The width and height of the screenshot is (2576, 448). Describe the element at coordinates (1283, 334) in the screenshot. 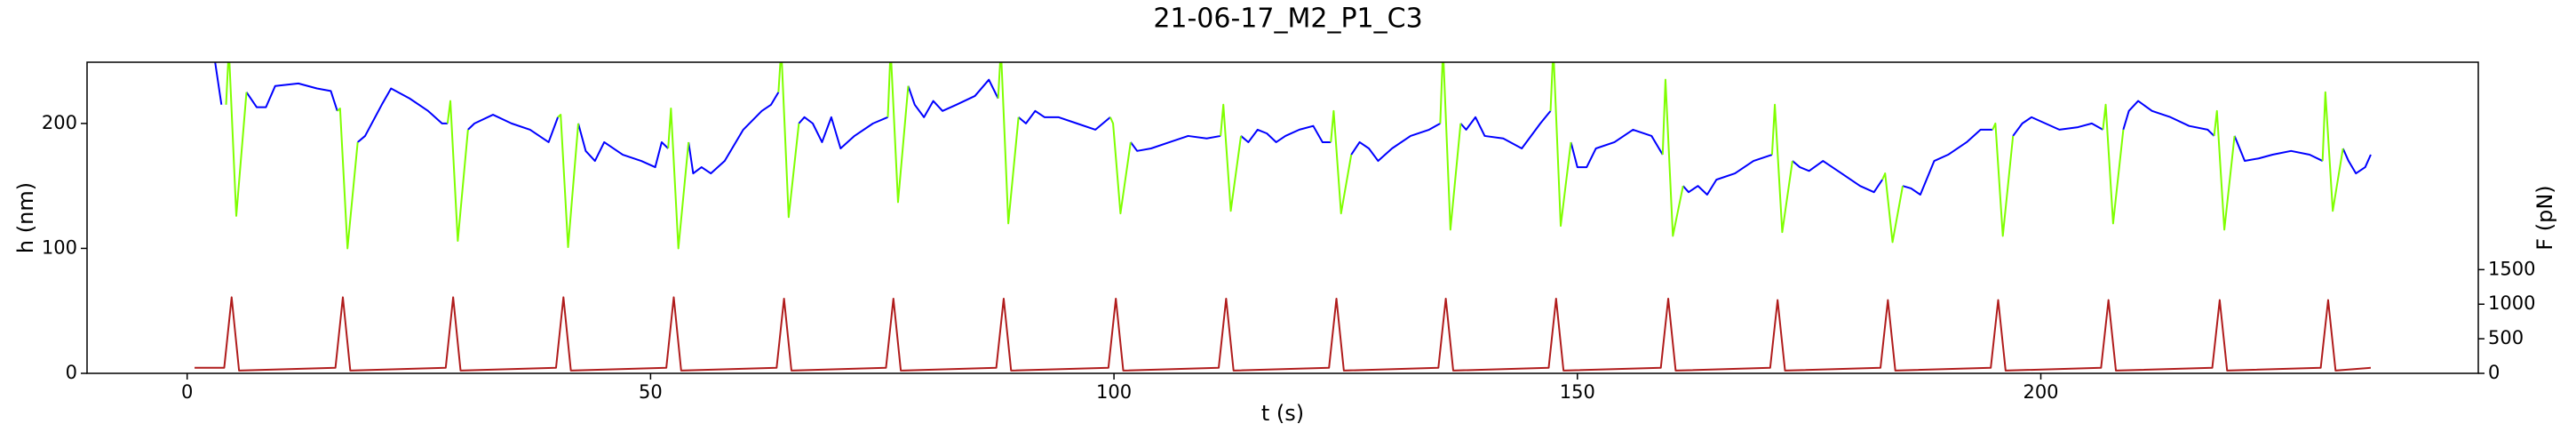

I see `series-line` at that location.